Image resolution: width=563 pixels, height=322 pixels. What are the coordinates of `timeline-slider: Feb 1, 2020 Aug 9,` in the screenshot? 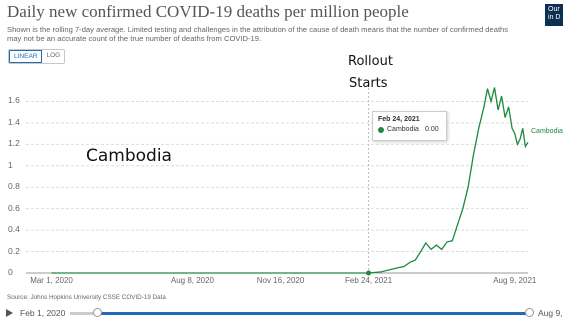 It's located at (281, 313).